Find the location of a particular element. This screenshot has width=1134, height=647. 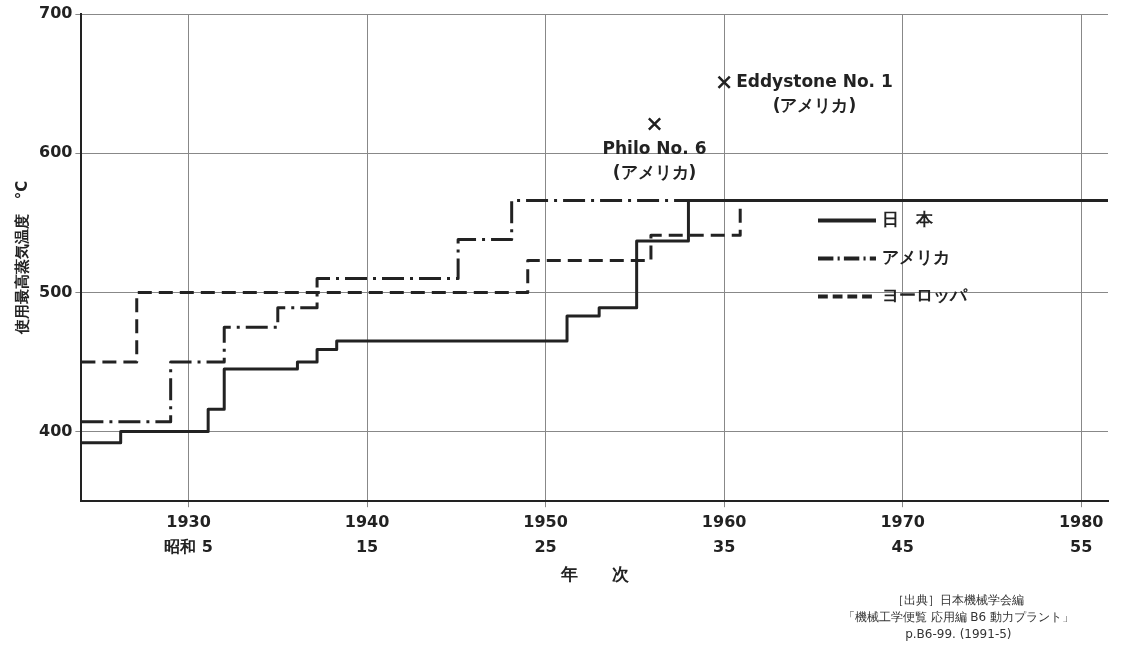

y-tick-label: 700 is located at coordinates (55, 13).